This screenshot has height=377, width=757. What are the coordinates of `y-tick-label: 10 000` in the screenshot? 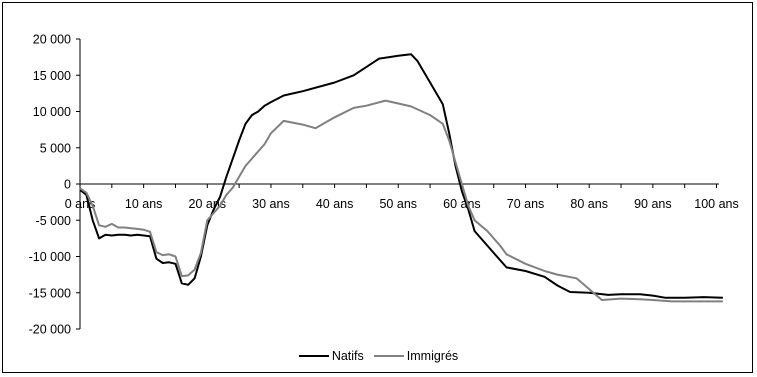 It's located at (52, 112).